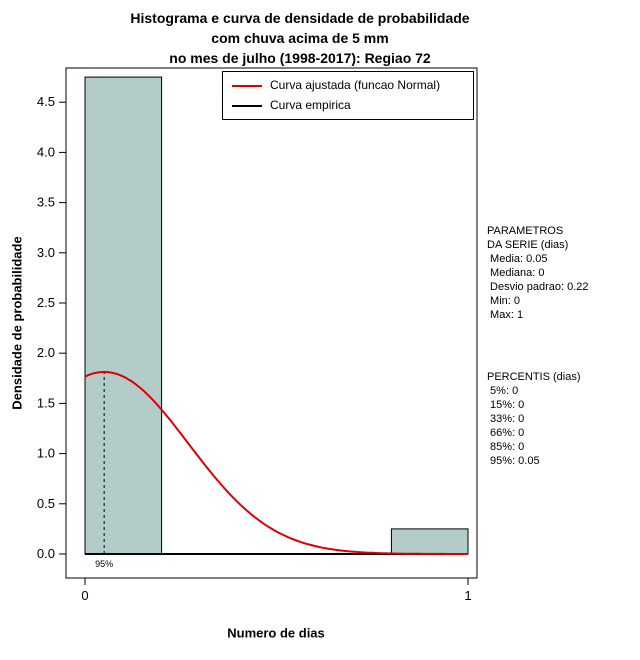  What do you see at coordinates (17, 323) in the screenshot?
I see `y-axis-label: Densidade de probabilidade` at bounding box center [17, 323].